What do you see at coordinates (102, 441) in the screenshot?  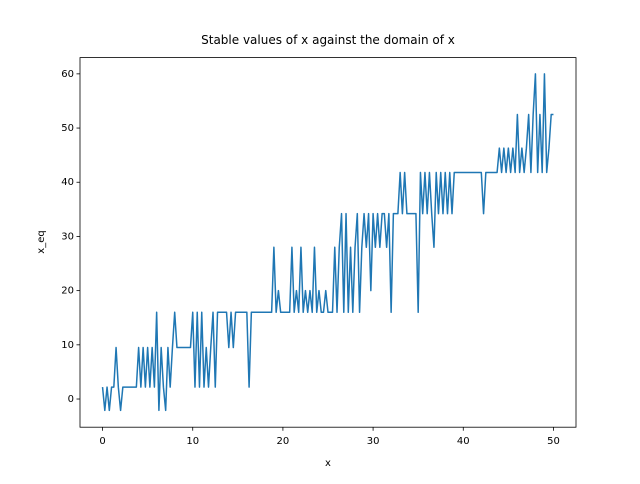 I see `x-tick-label: 0` at bounding box center [102, 441].